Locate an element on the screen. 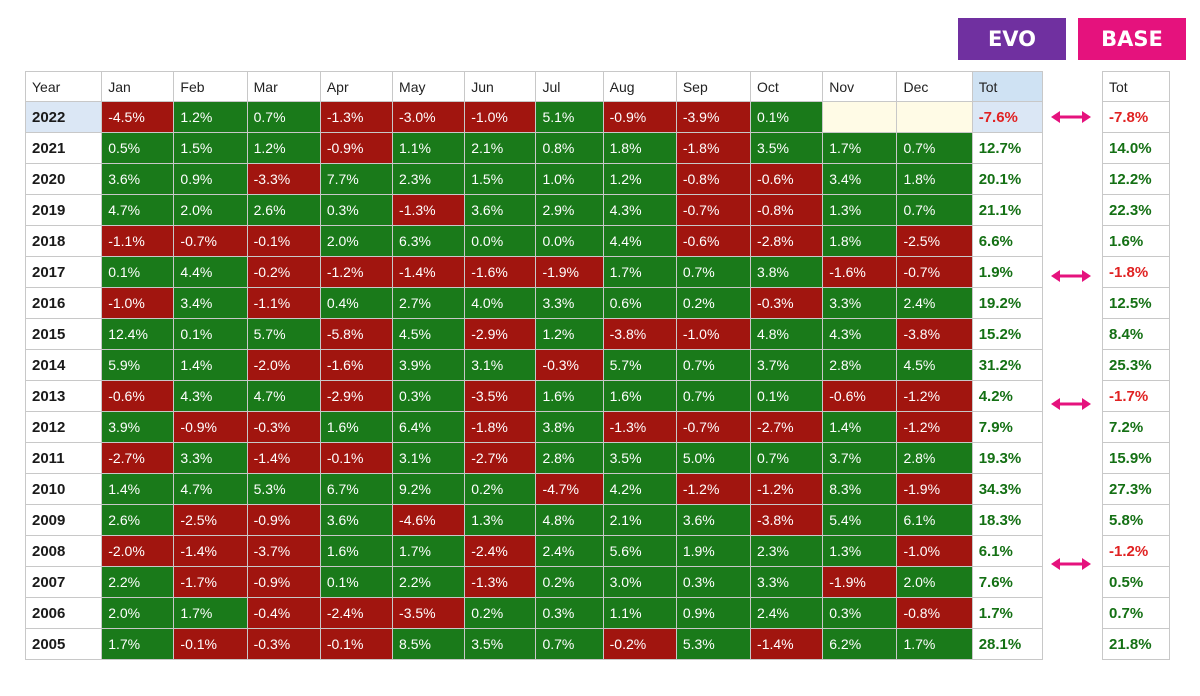 The image size is (1200, 696). month-return-cell: -0.6% is located at coordinates (713, 241).